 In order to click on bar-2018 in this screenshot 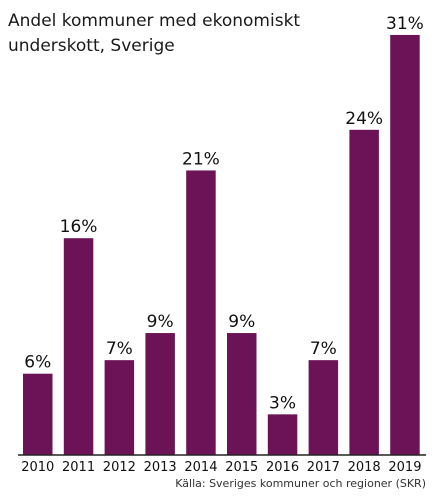, I will do `click(364, 292)`.